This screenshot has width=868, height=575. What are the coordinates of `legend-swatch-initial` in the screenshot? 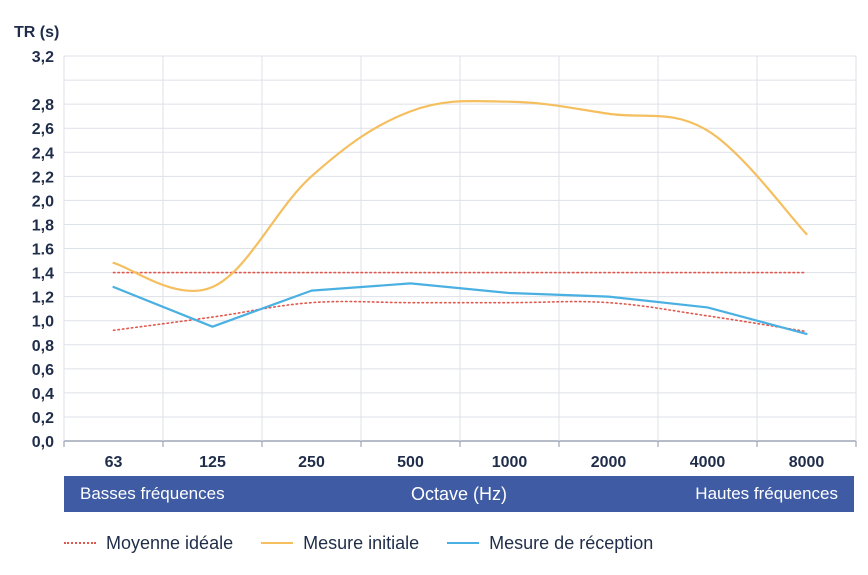 It's located at (277, 543).